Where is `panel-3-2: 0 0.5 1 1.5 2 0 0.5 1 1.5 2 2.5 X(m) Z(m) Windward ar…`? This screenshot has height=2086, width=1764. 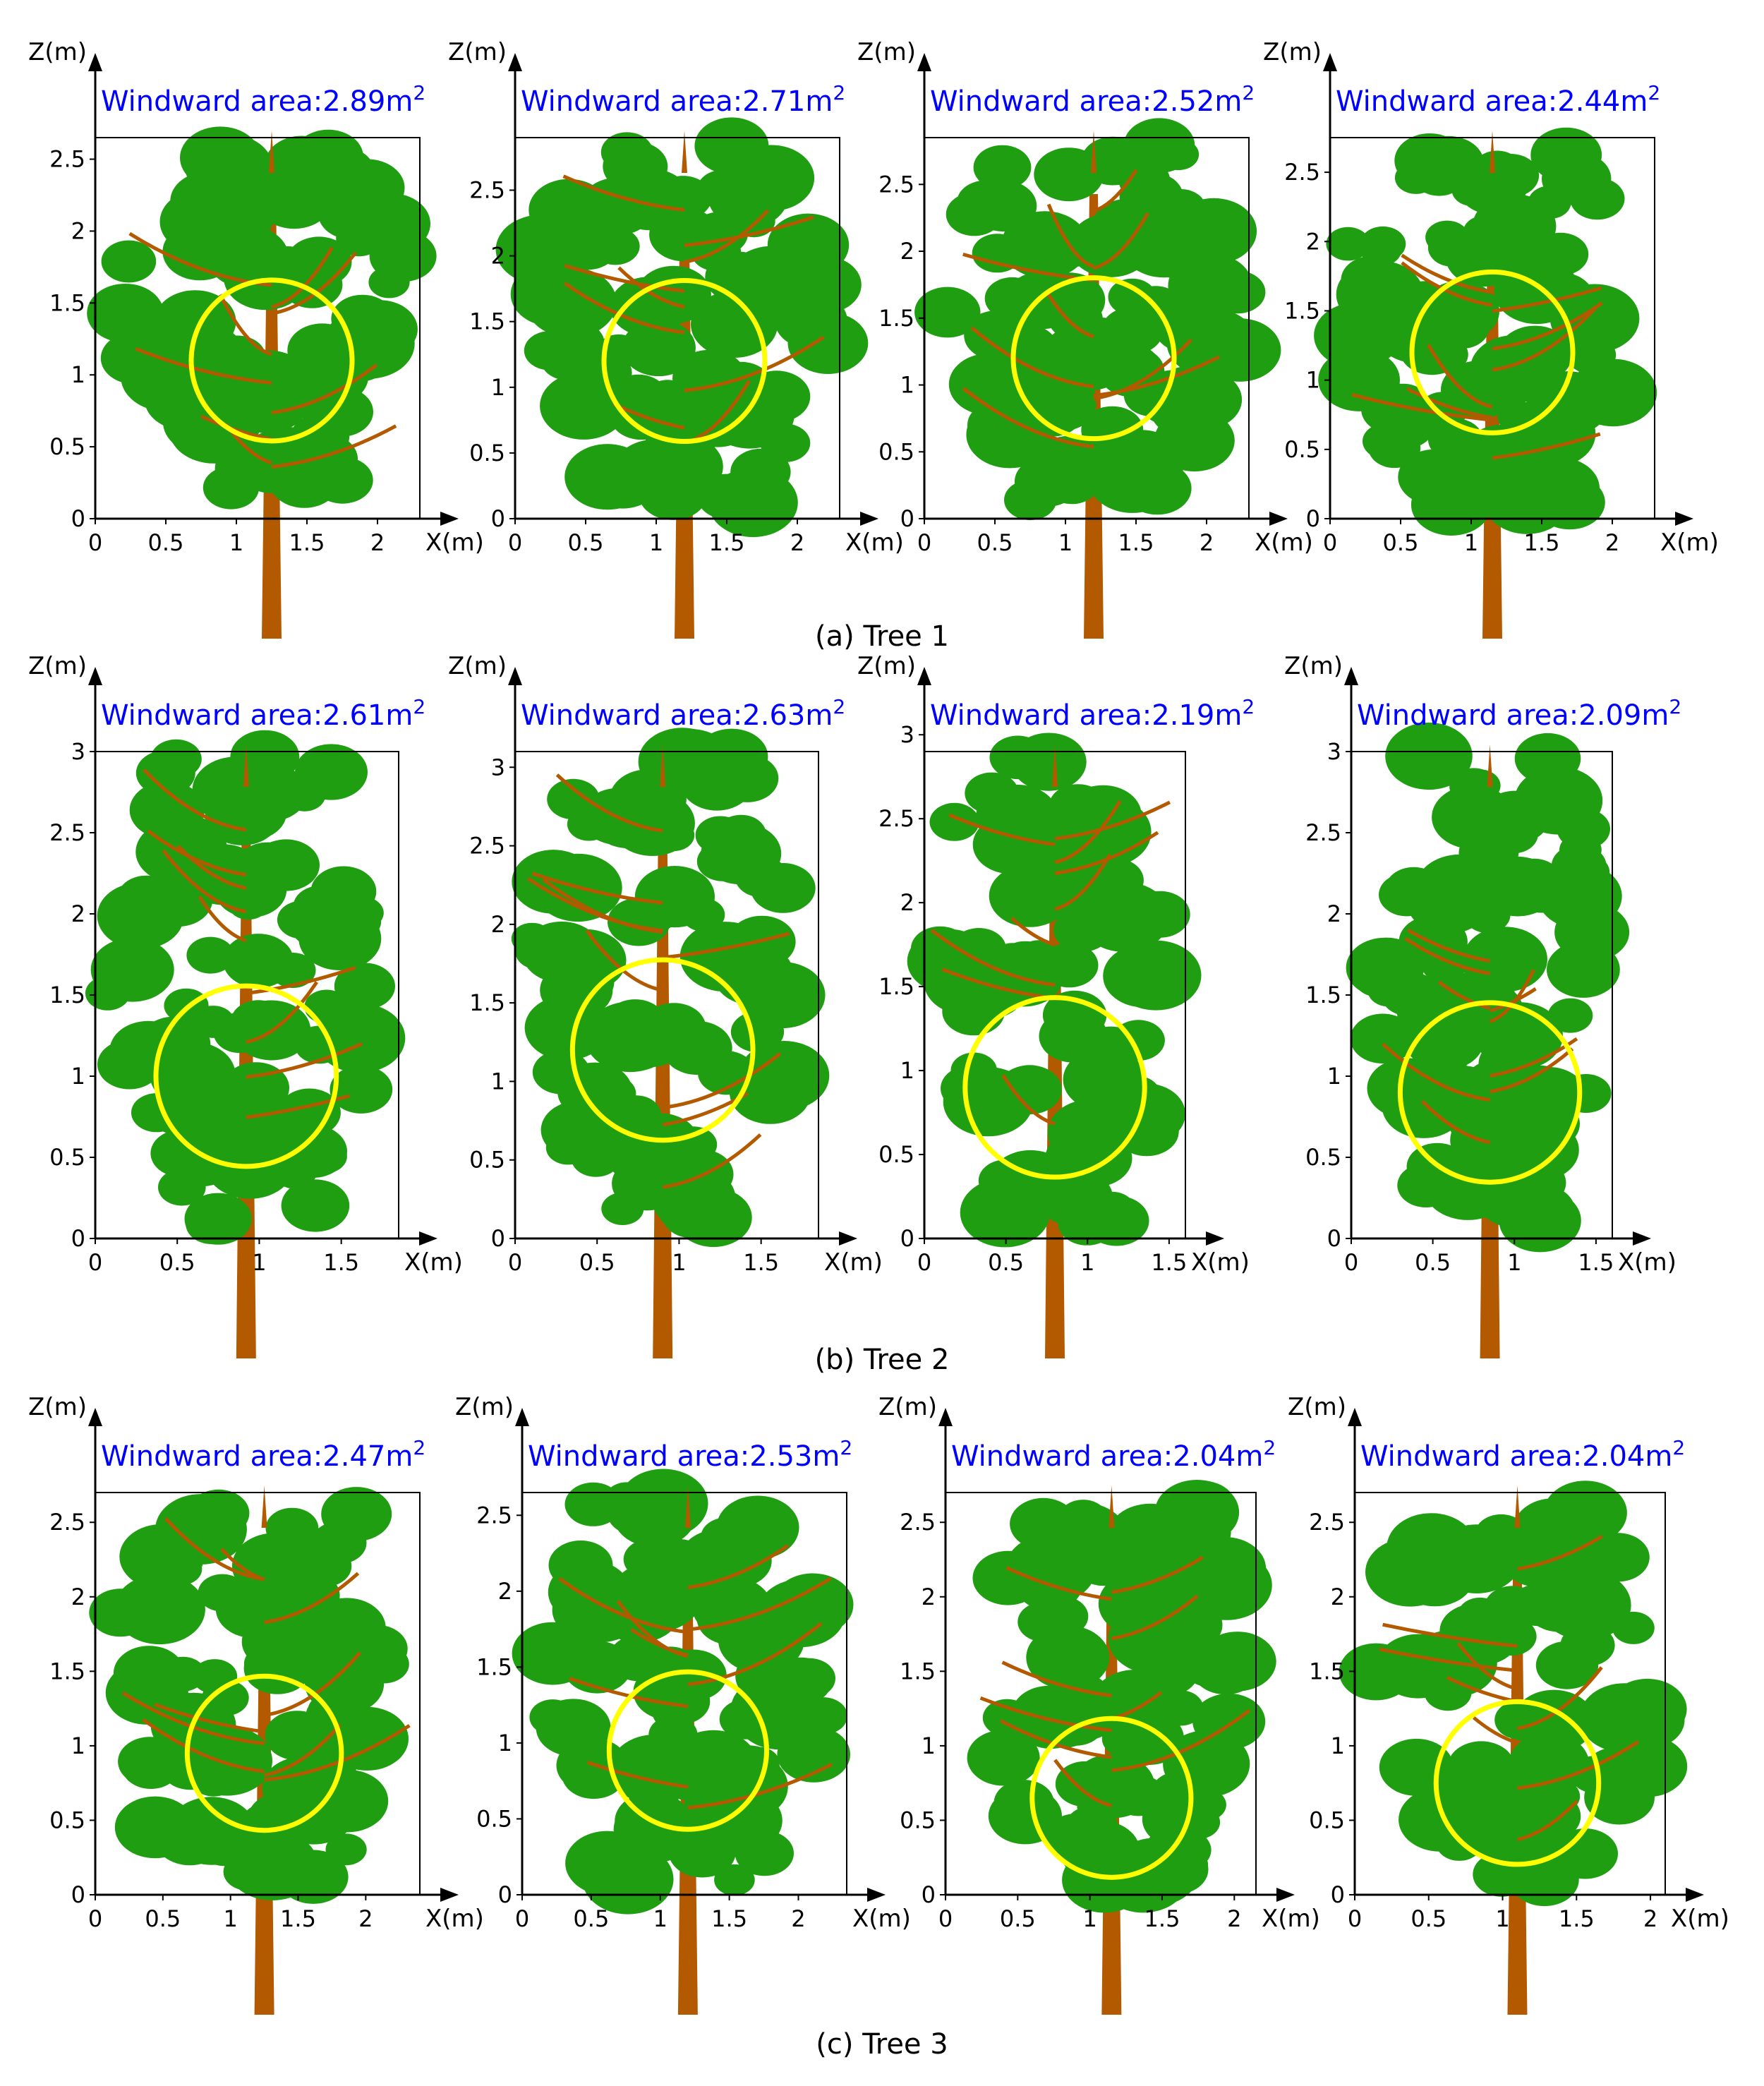
panel-3-2: 0 0.5 1 1.5 2 0 0.5 1 1.5 2 2.5 X(m) Z(m) Windward ar… is located at coordinates (683, 1704).